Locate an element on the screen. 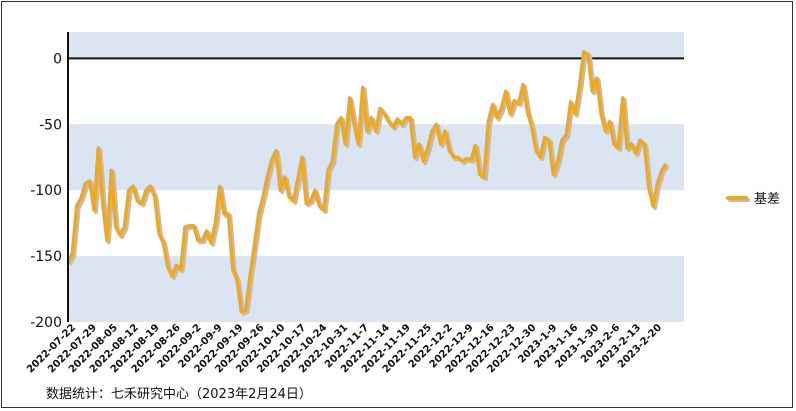 Image resolution: width=796 pixels, height=411 pixels. legend-label: 基差 is located at coordinates (767, 199).